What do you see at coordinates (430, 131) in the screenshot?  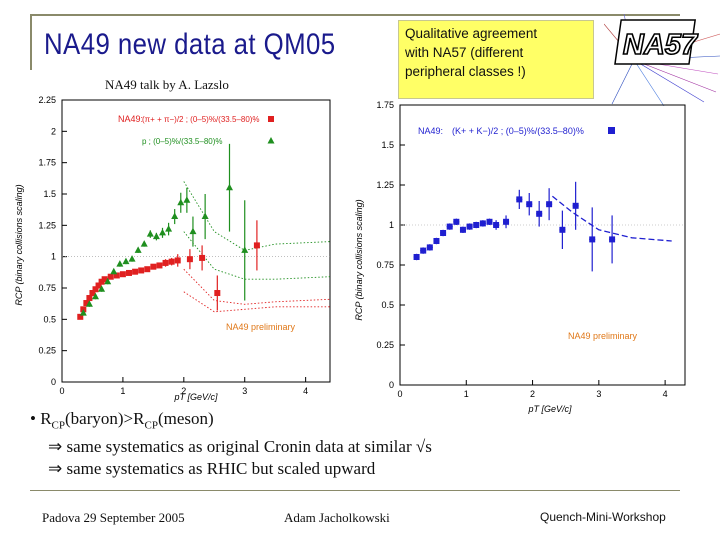 I see `legend-collab: NA49:` at bounding box center [430, 131].